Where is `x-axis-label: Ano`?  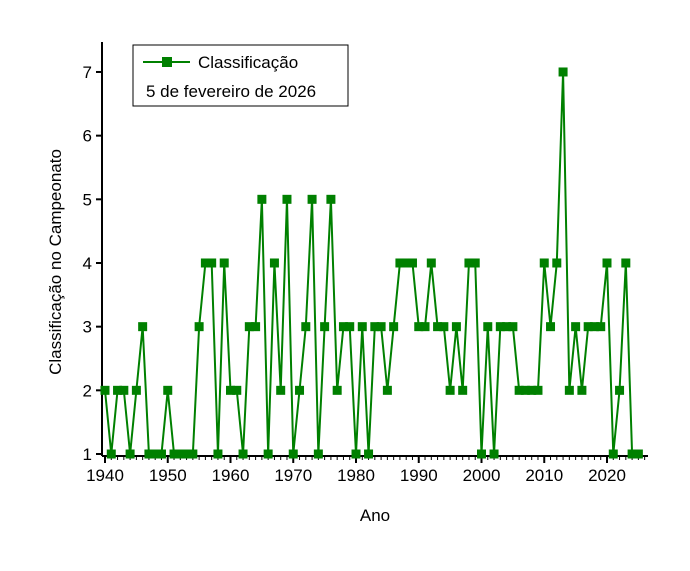 x-axis-label: Ano is located at coordinates (375, 515).